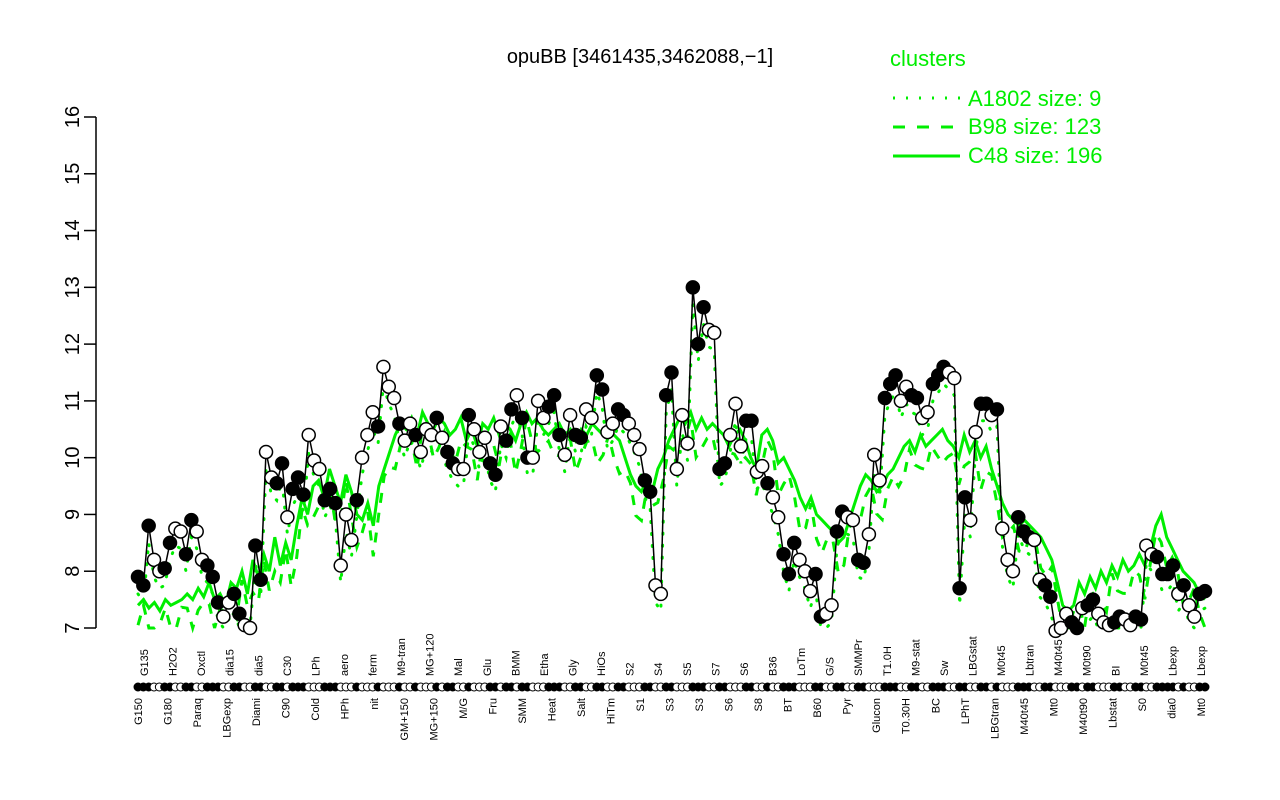 The height and width of the screenshot is (800, 1280). What do you see at coordinates (145, 662) in the screenshot?
I see `x-label-top: G135` at bounding box center [145, 662].